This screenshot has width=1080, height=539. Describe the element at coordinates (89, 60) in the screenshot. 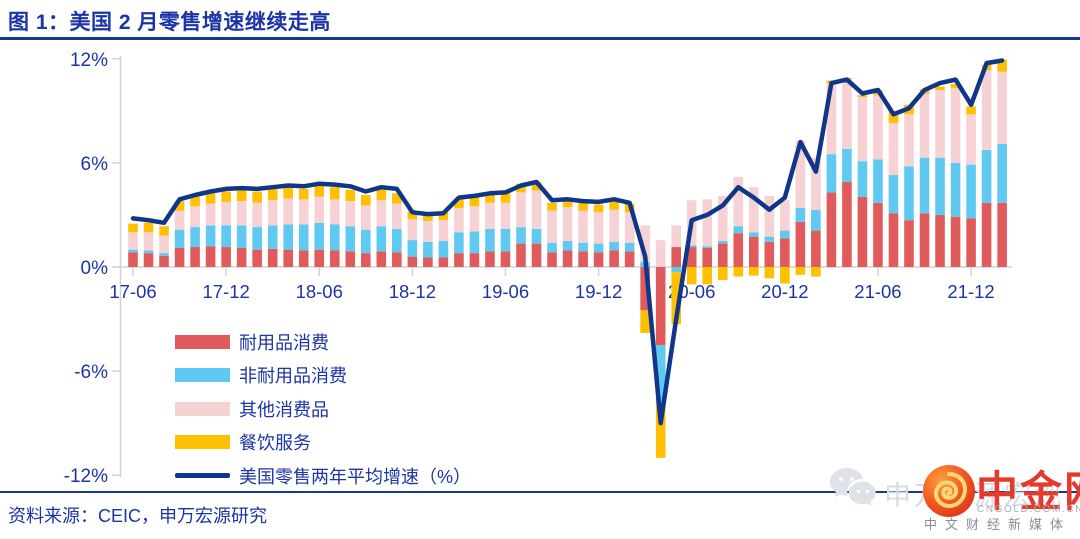

I see `y-tick-label: 12%` at that location.